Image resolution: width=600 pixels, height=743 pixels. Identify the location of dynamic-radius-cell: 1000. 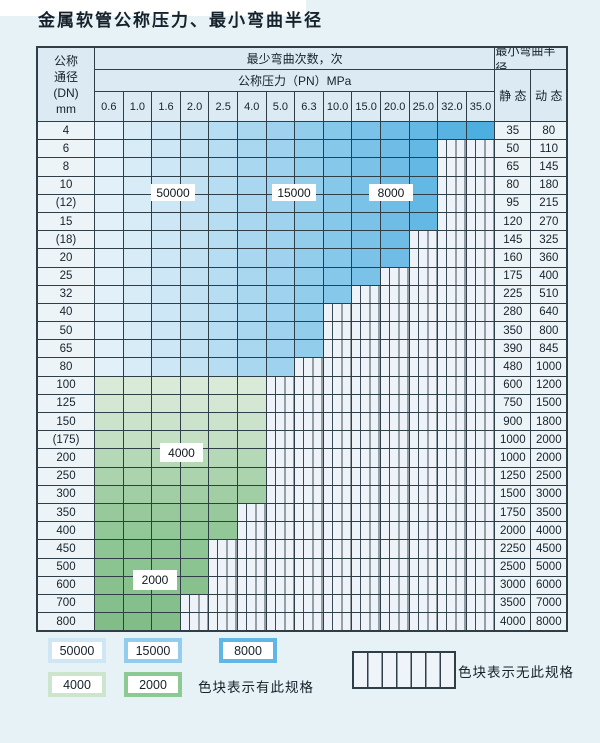
(549, 367).